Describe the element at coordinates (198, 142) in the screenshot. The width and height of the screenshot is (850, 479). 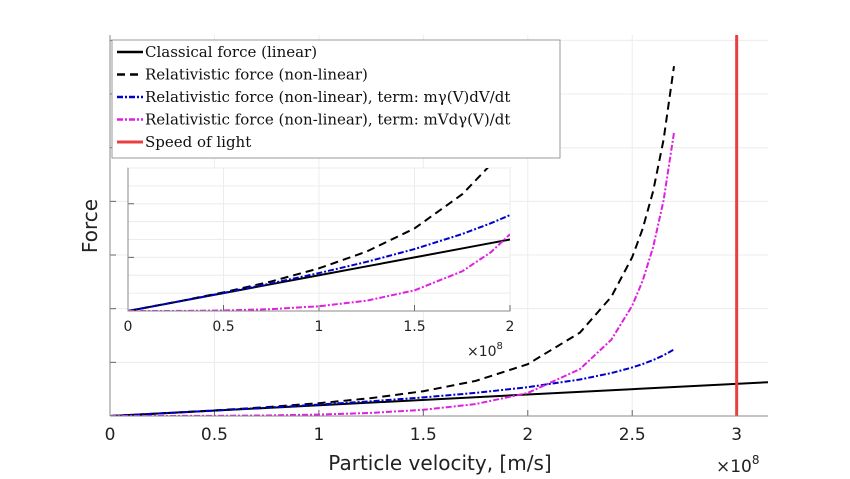
I see `legend-entry-4: Speed of light` at that location.